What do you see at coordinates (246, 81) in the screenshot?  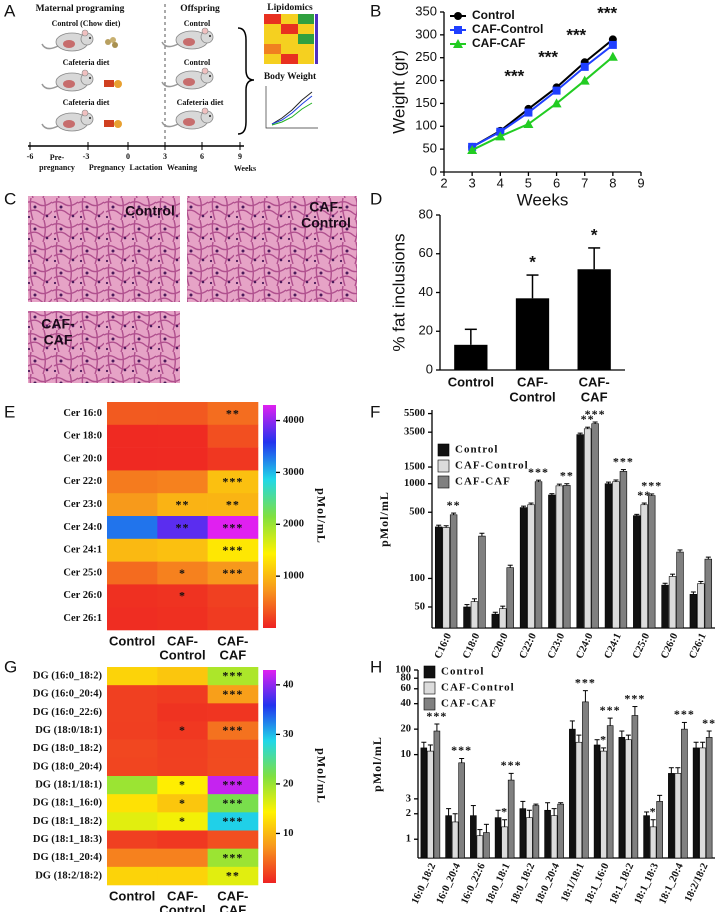 I see `brace` at bounding box center [246, 81].